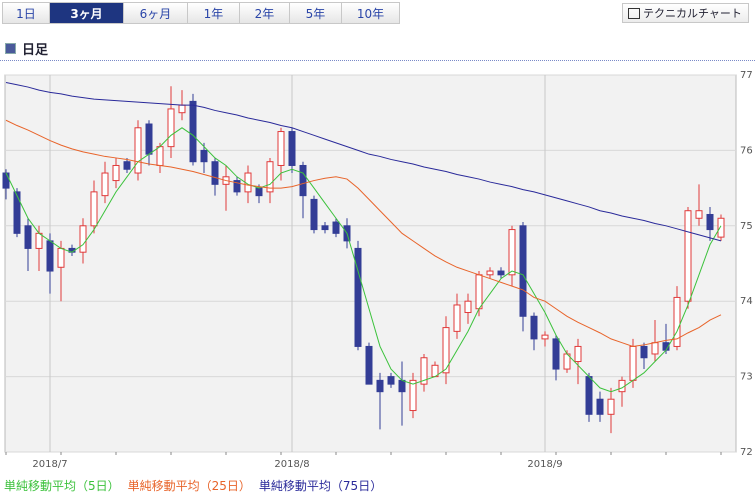 The height and width of the screenshot is (493, 755). What do you see at coordinates (87, 13) in the screenshot?
I see `period-tab: 3ヶ月` at bounding box center [87, 13].